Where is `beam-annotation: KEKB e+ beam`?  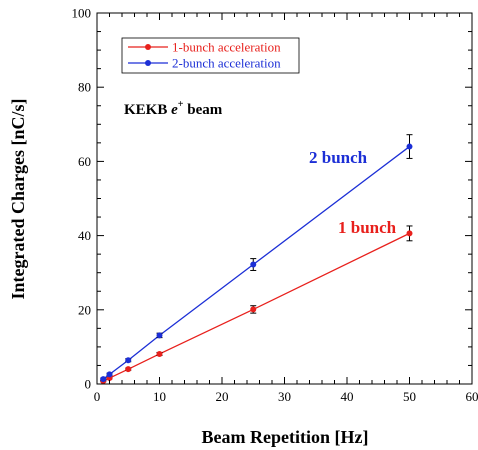 beam-annotation: KEKB e+ beam is located at coordinates (173, 108).